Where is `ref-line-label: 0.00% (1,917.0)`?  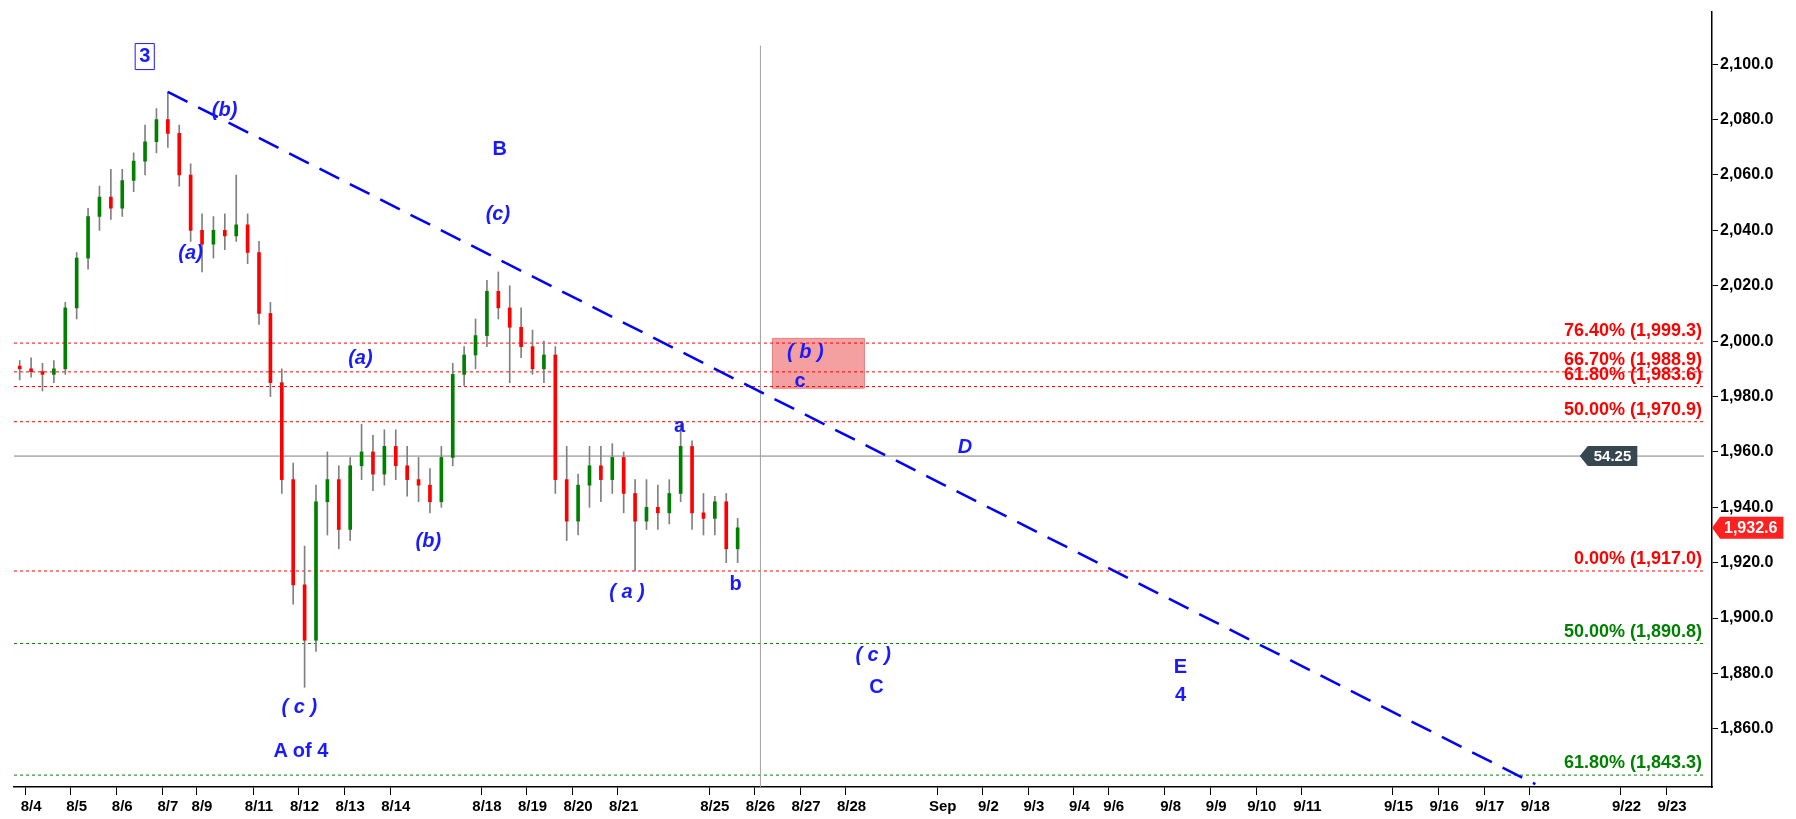
ref-line-label: 0.00% (1,917.0) is located at coordinates (1637, 557).